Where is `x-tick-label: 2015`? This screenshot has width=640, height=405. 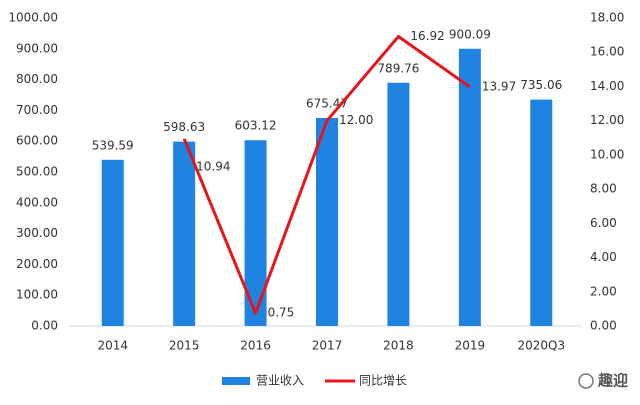 x-tick-label: 2015 is located at coordinates (184, 346).